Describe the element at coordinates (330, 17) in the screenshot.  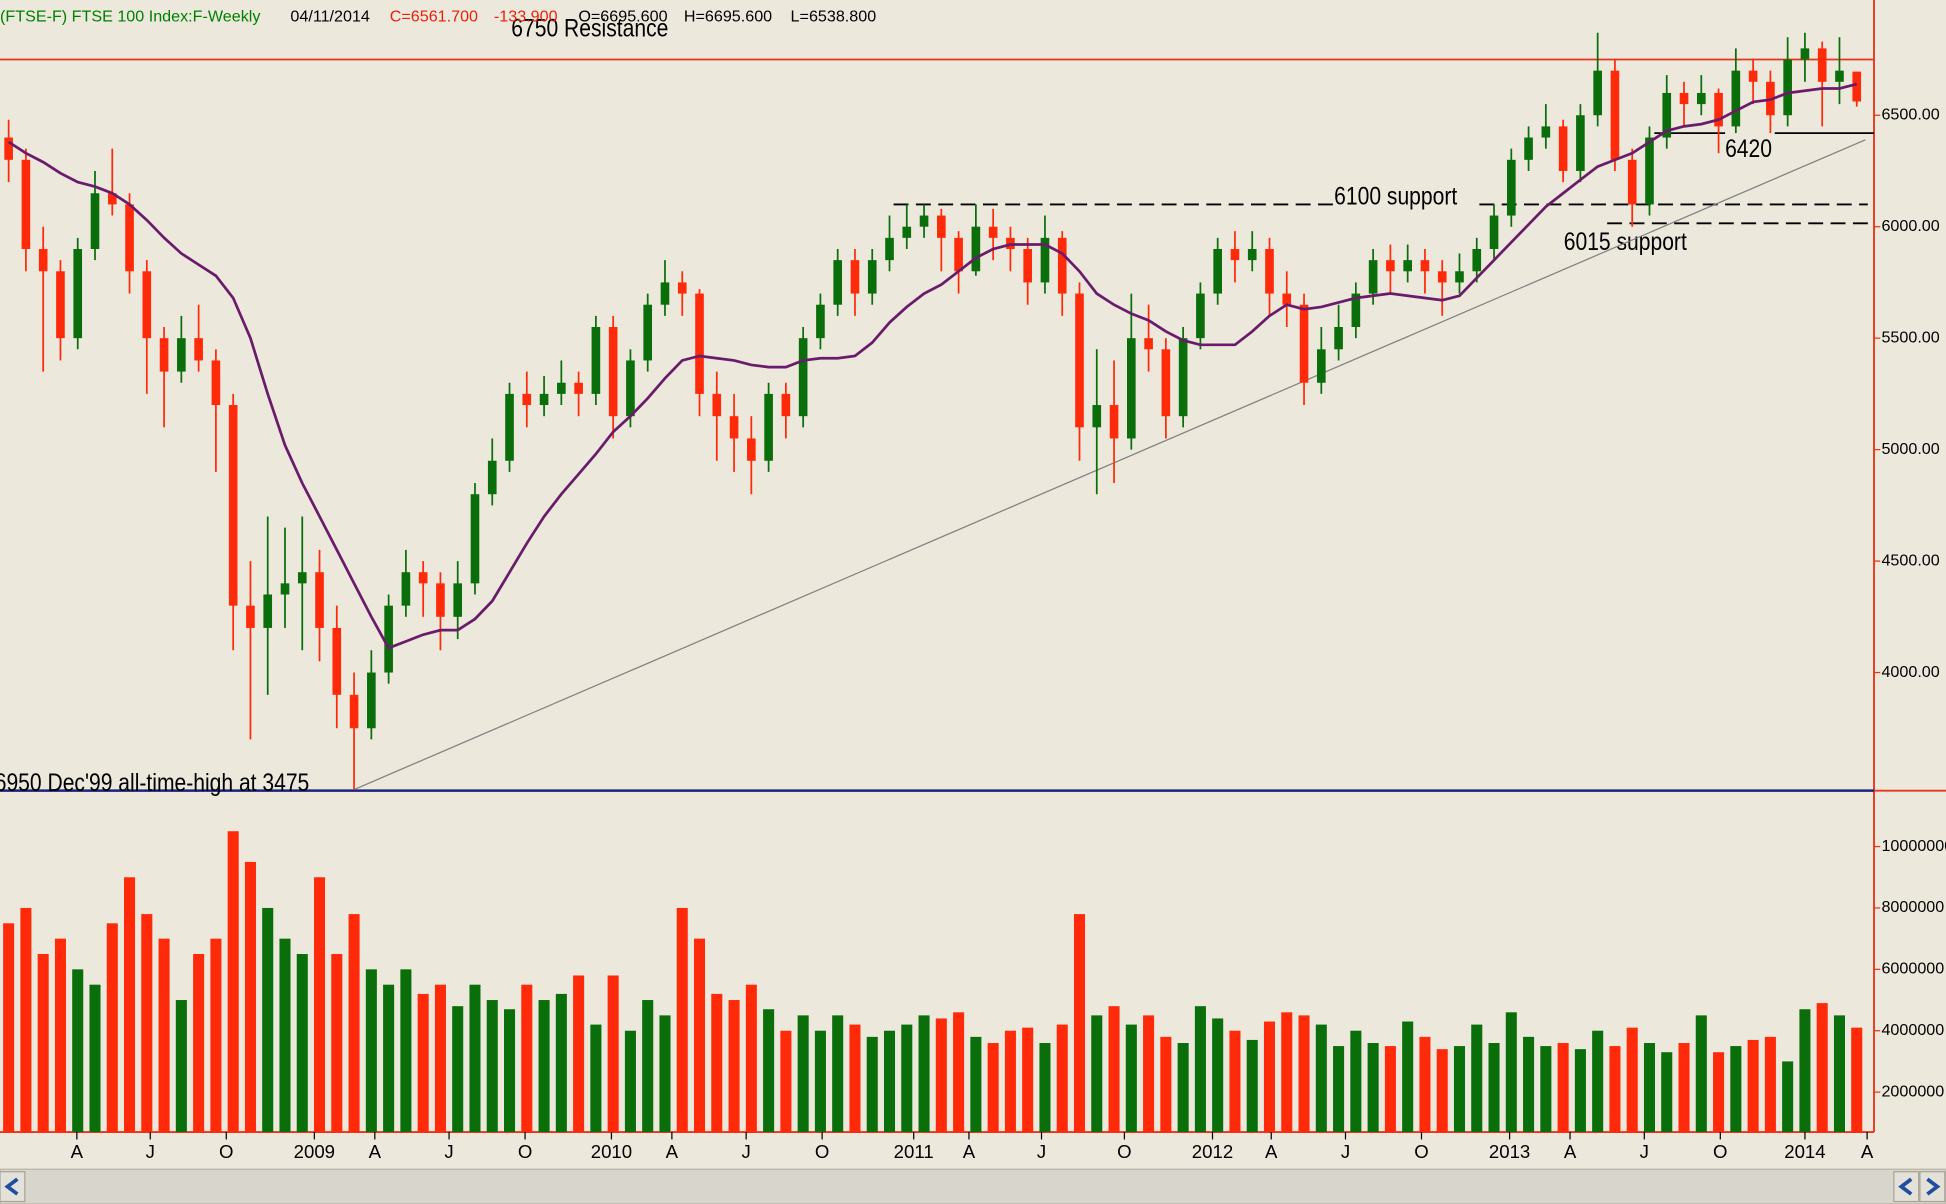
I see `date: 04/11/2014` at that location.